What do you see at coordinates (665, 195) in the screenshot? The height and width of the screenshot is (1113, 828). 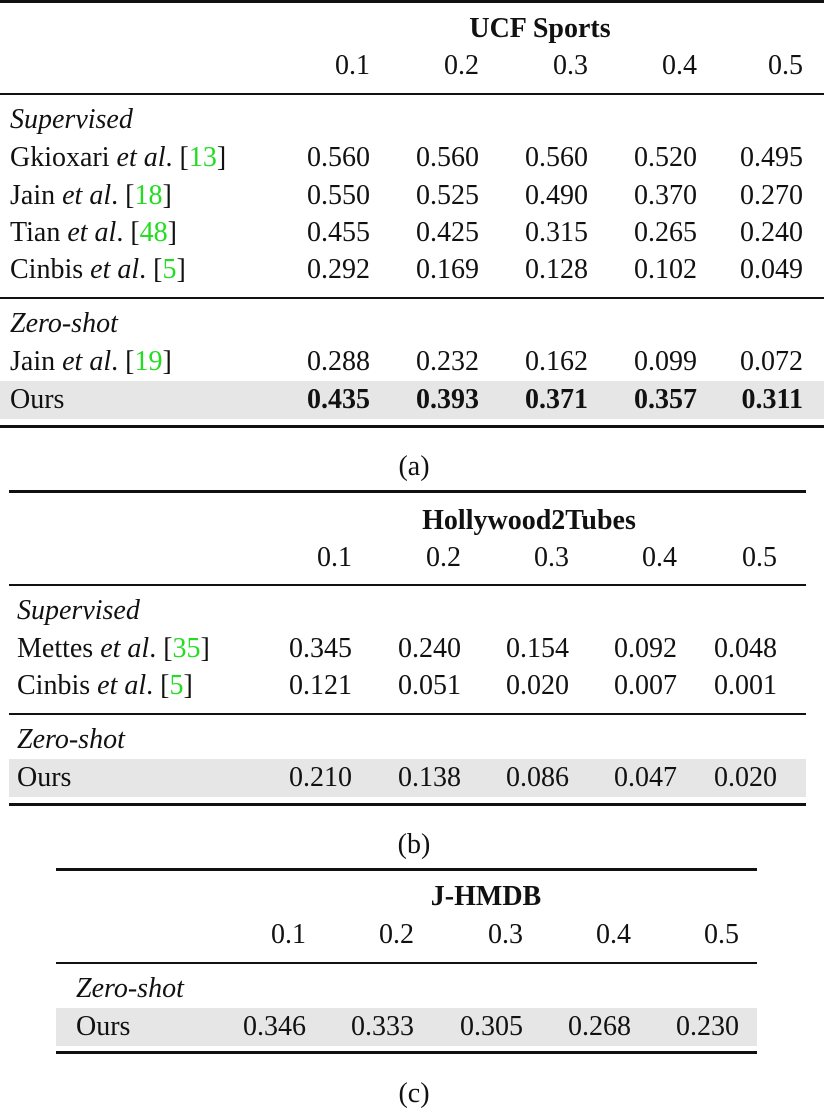 I see `value-cell: 0.370` at bounding box center [665, 195].